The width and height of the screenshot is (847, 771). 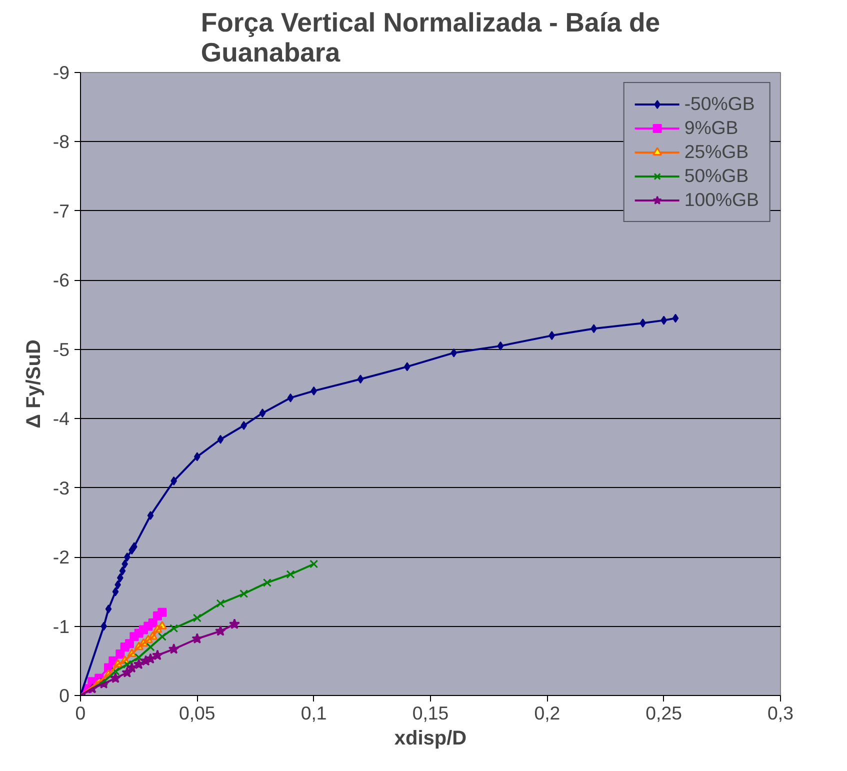 I want to click on legend-label: 100%GB, so click(x=721, y=200).